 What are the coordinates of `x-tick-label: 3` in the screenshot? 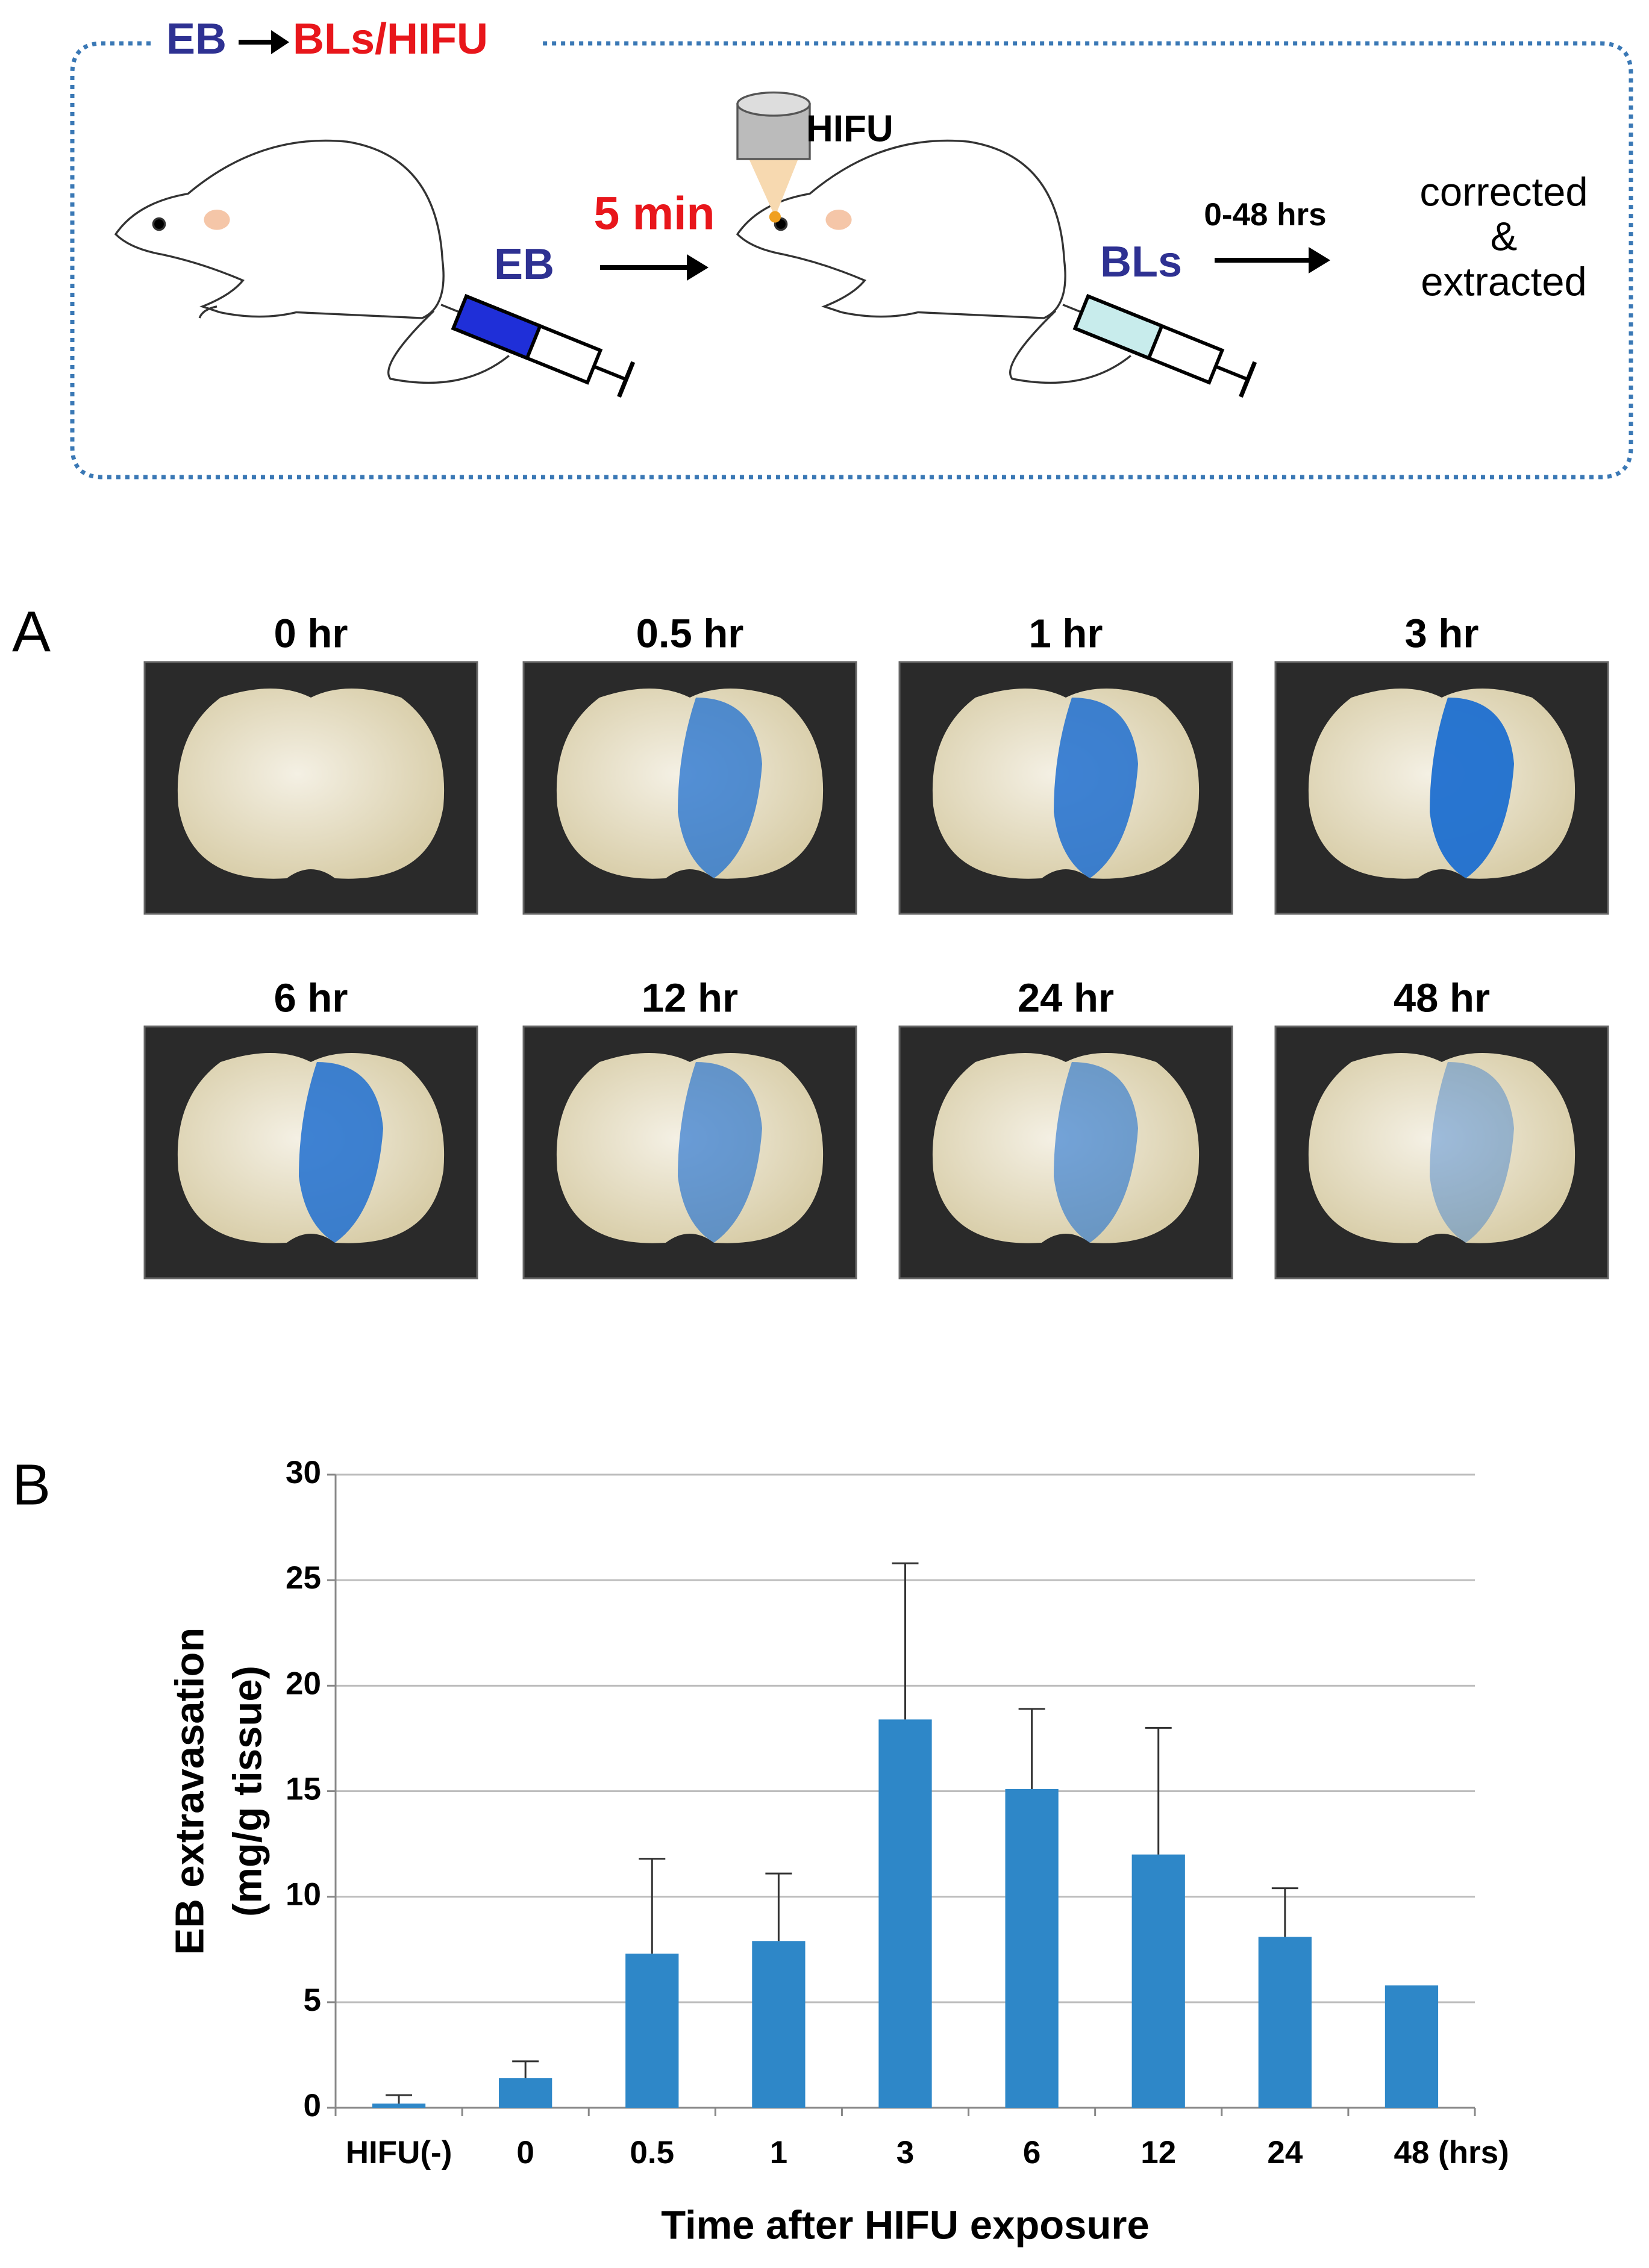 It's located at (905, 2152).